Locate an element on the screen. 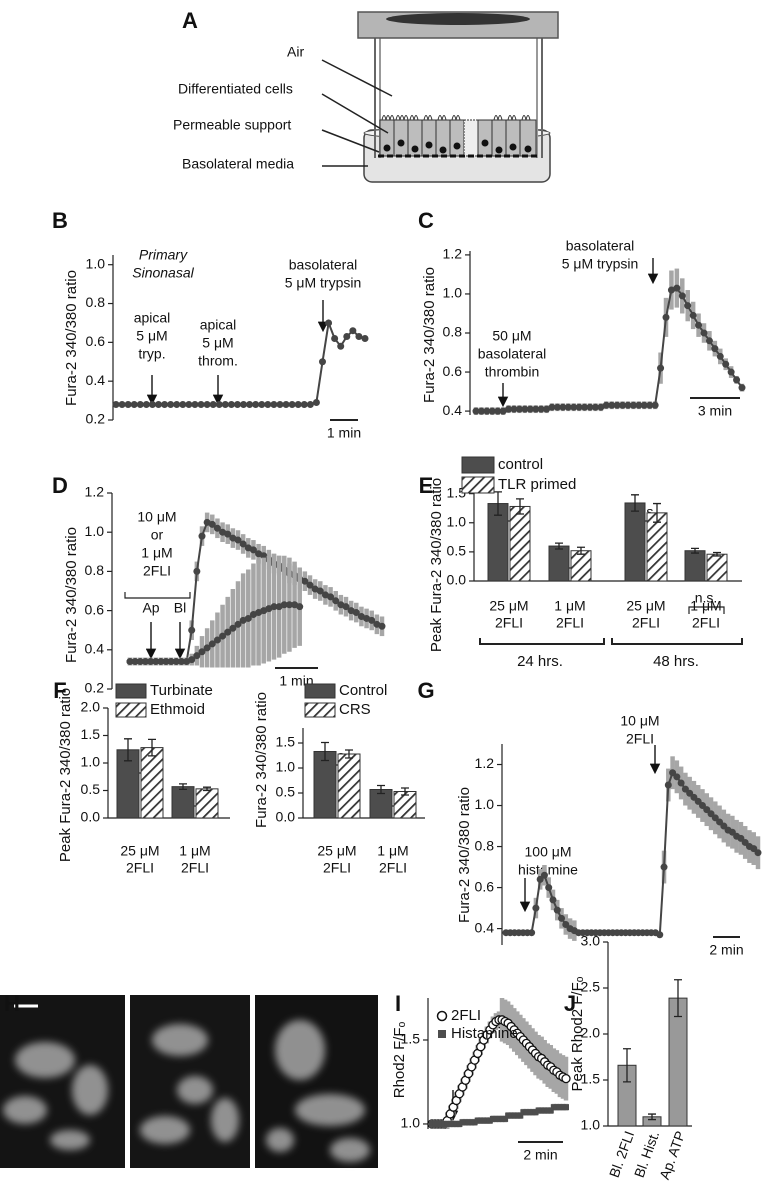 This screenshot has width=762, height=1192. annotation: Sinonasal is located at coordinates (163, 273).